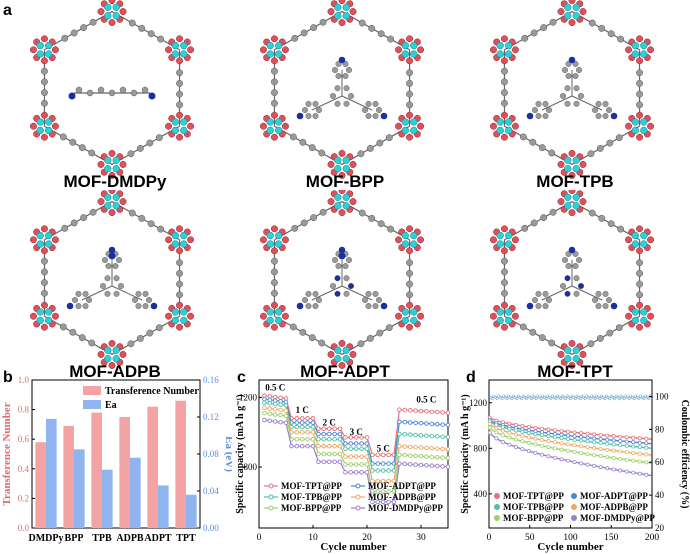 The width and height of the screenshot is (690, 554). Describe the element at coordinates (489, 538) in the screenshot. I see `x-tick-label: 0` at that location.